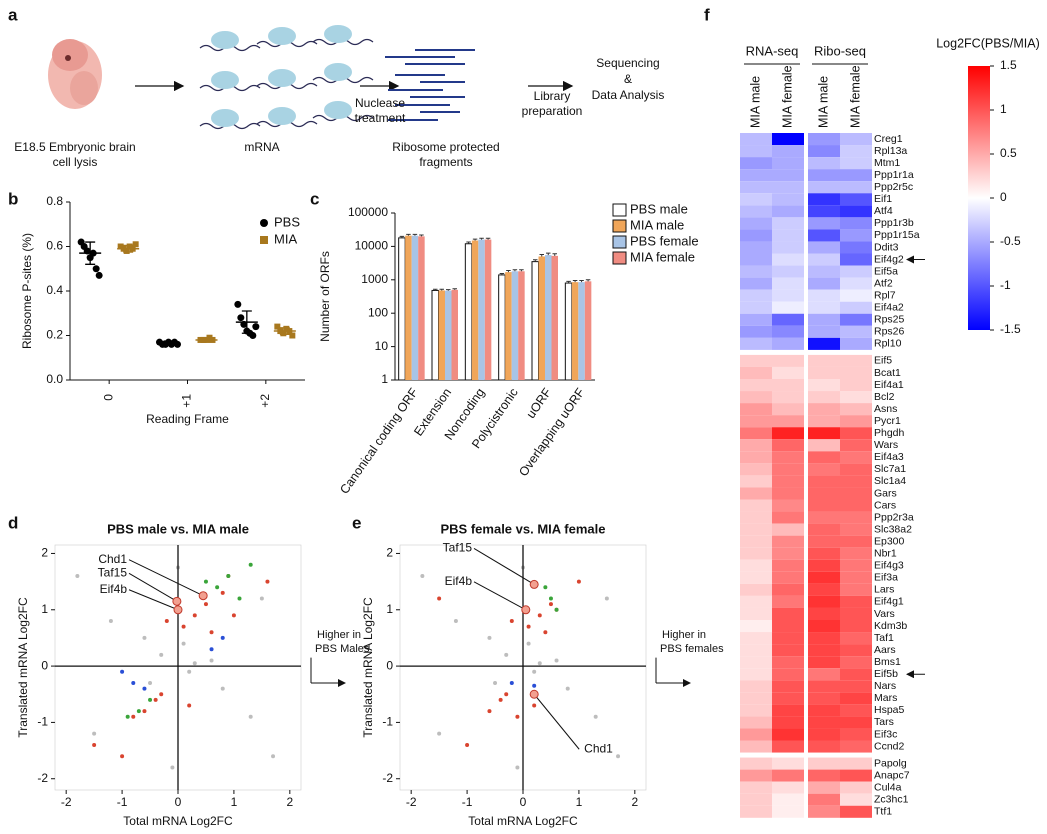  I want to click on panel-label: b, so click(13, 198).